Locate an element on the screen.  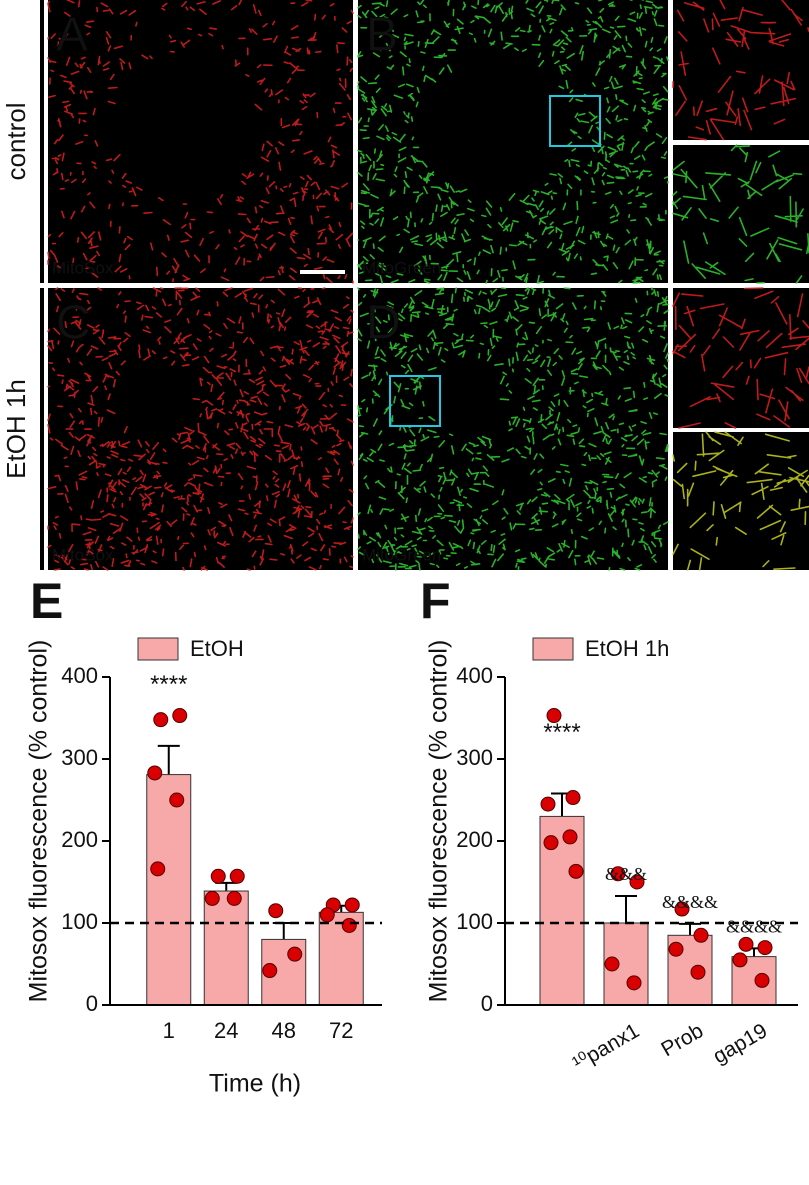
x-tick-label: 24 is located at coordinates (226, 1030).